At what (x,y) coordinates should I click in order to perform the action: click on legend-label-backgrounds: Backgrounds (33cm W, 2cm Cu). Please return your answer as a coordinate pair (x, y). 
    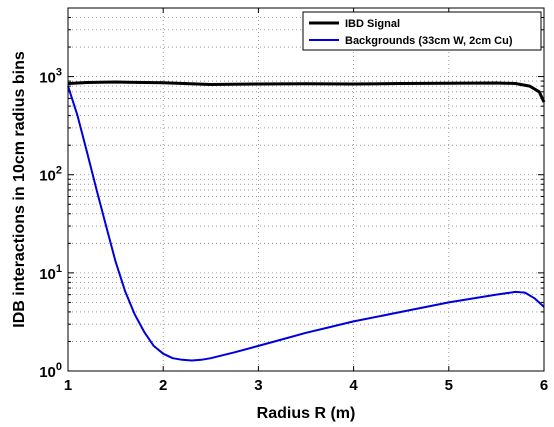
    Looking at the image, I should click on (429, 41).